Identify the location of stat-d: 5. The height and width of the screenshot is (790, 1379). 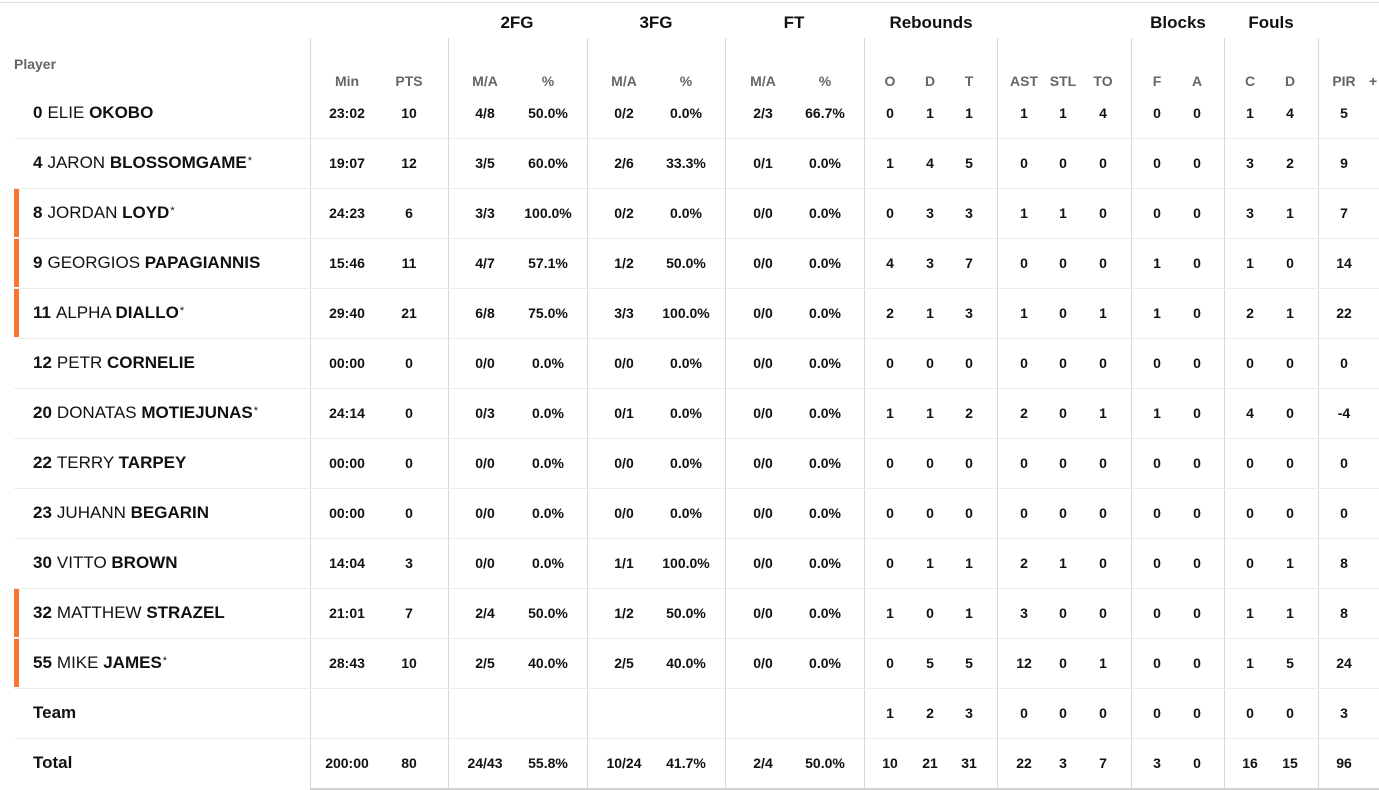
(930, 663).